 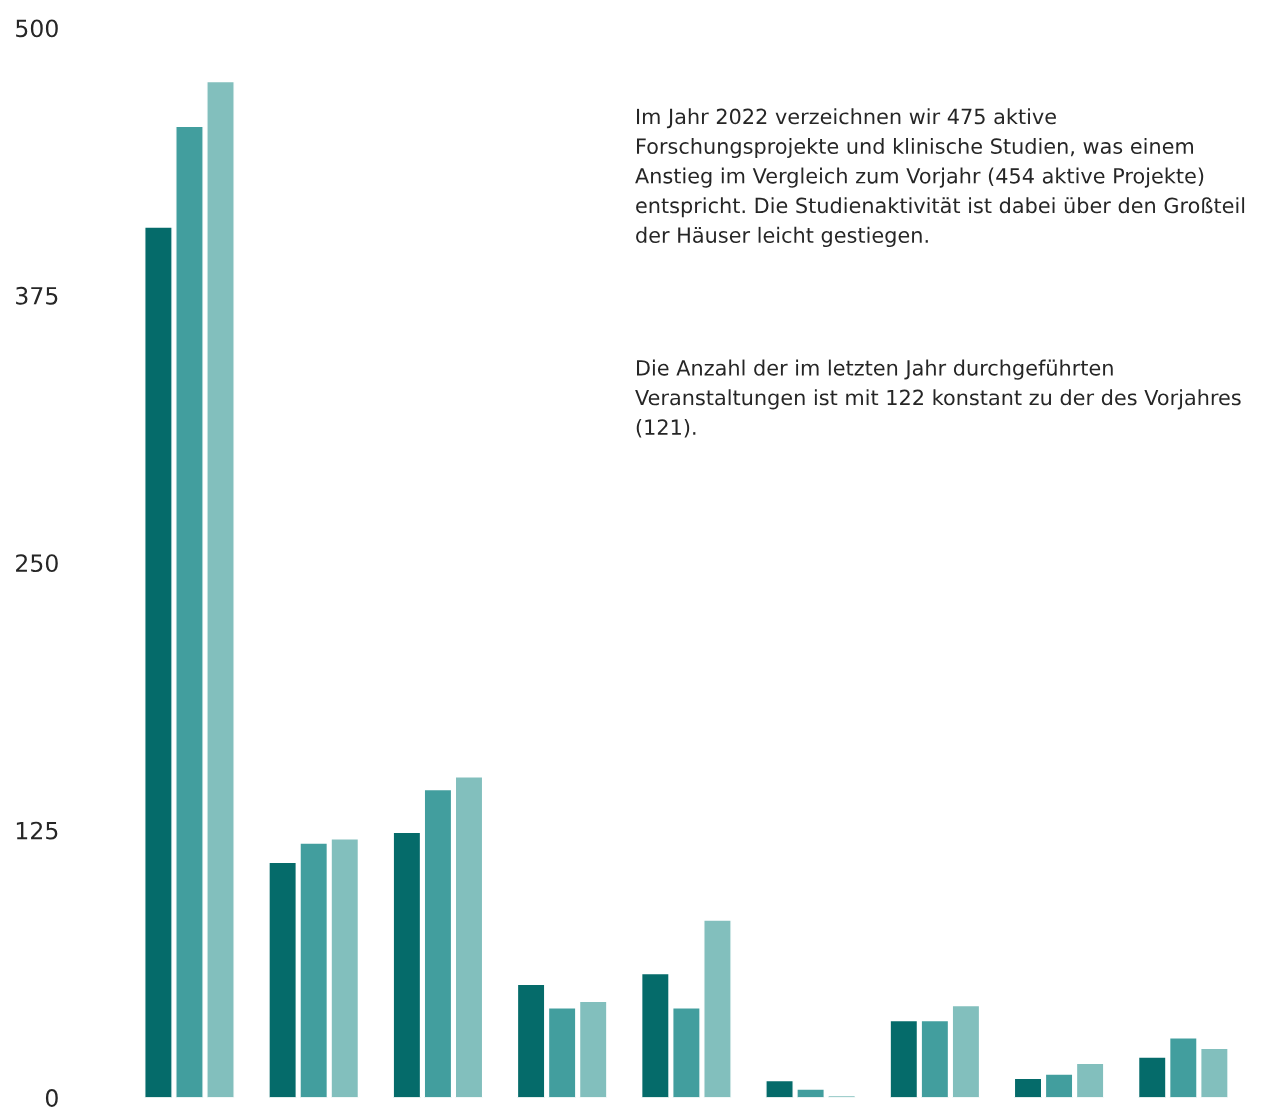 I want to click on y-tick-label: 125, so click(x=37, y=830).